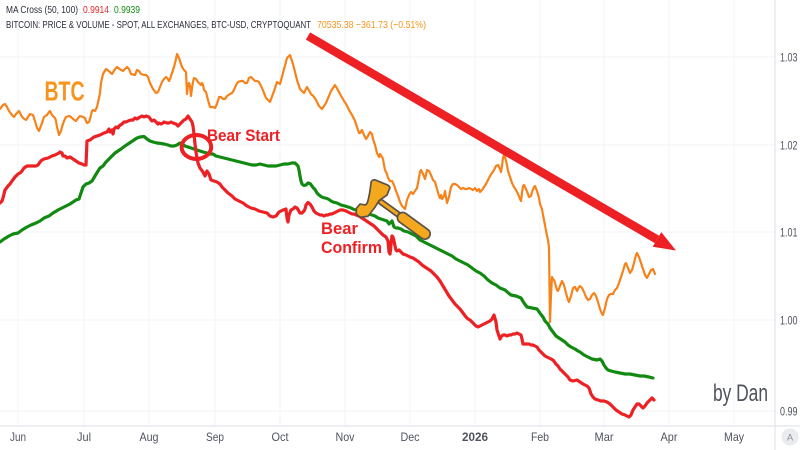 The width and height of the screenshot is (800, 450). Describe the element at coordinates (475, 437) in the screenshot. I see `svg-text: 2026` at that location.